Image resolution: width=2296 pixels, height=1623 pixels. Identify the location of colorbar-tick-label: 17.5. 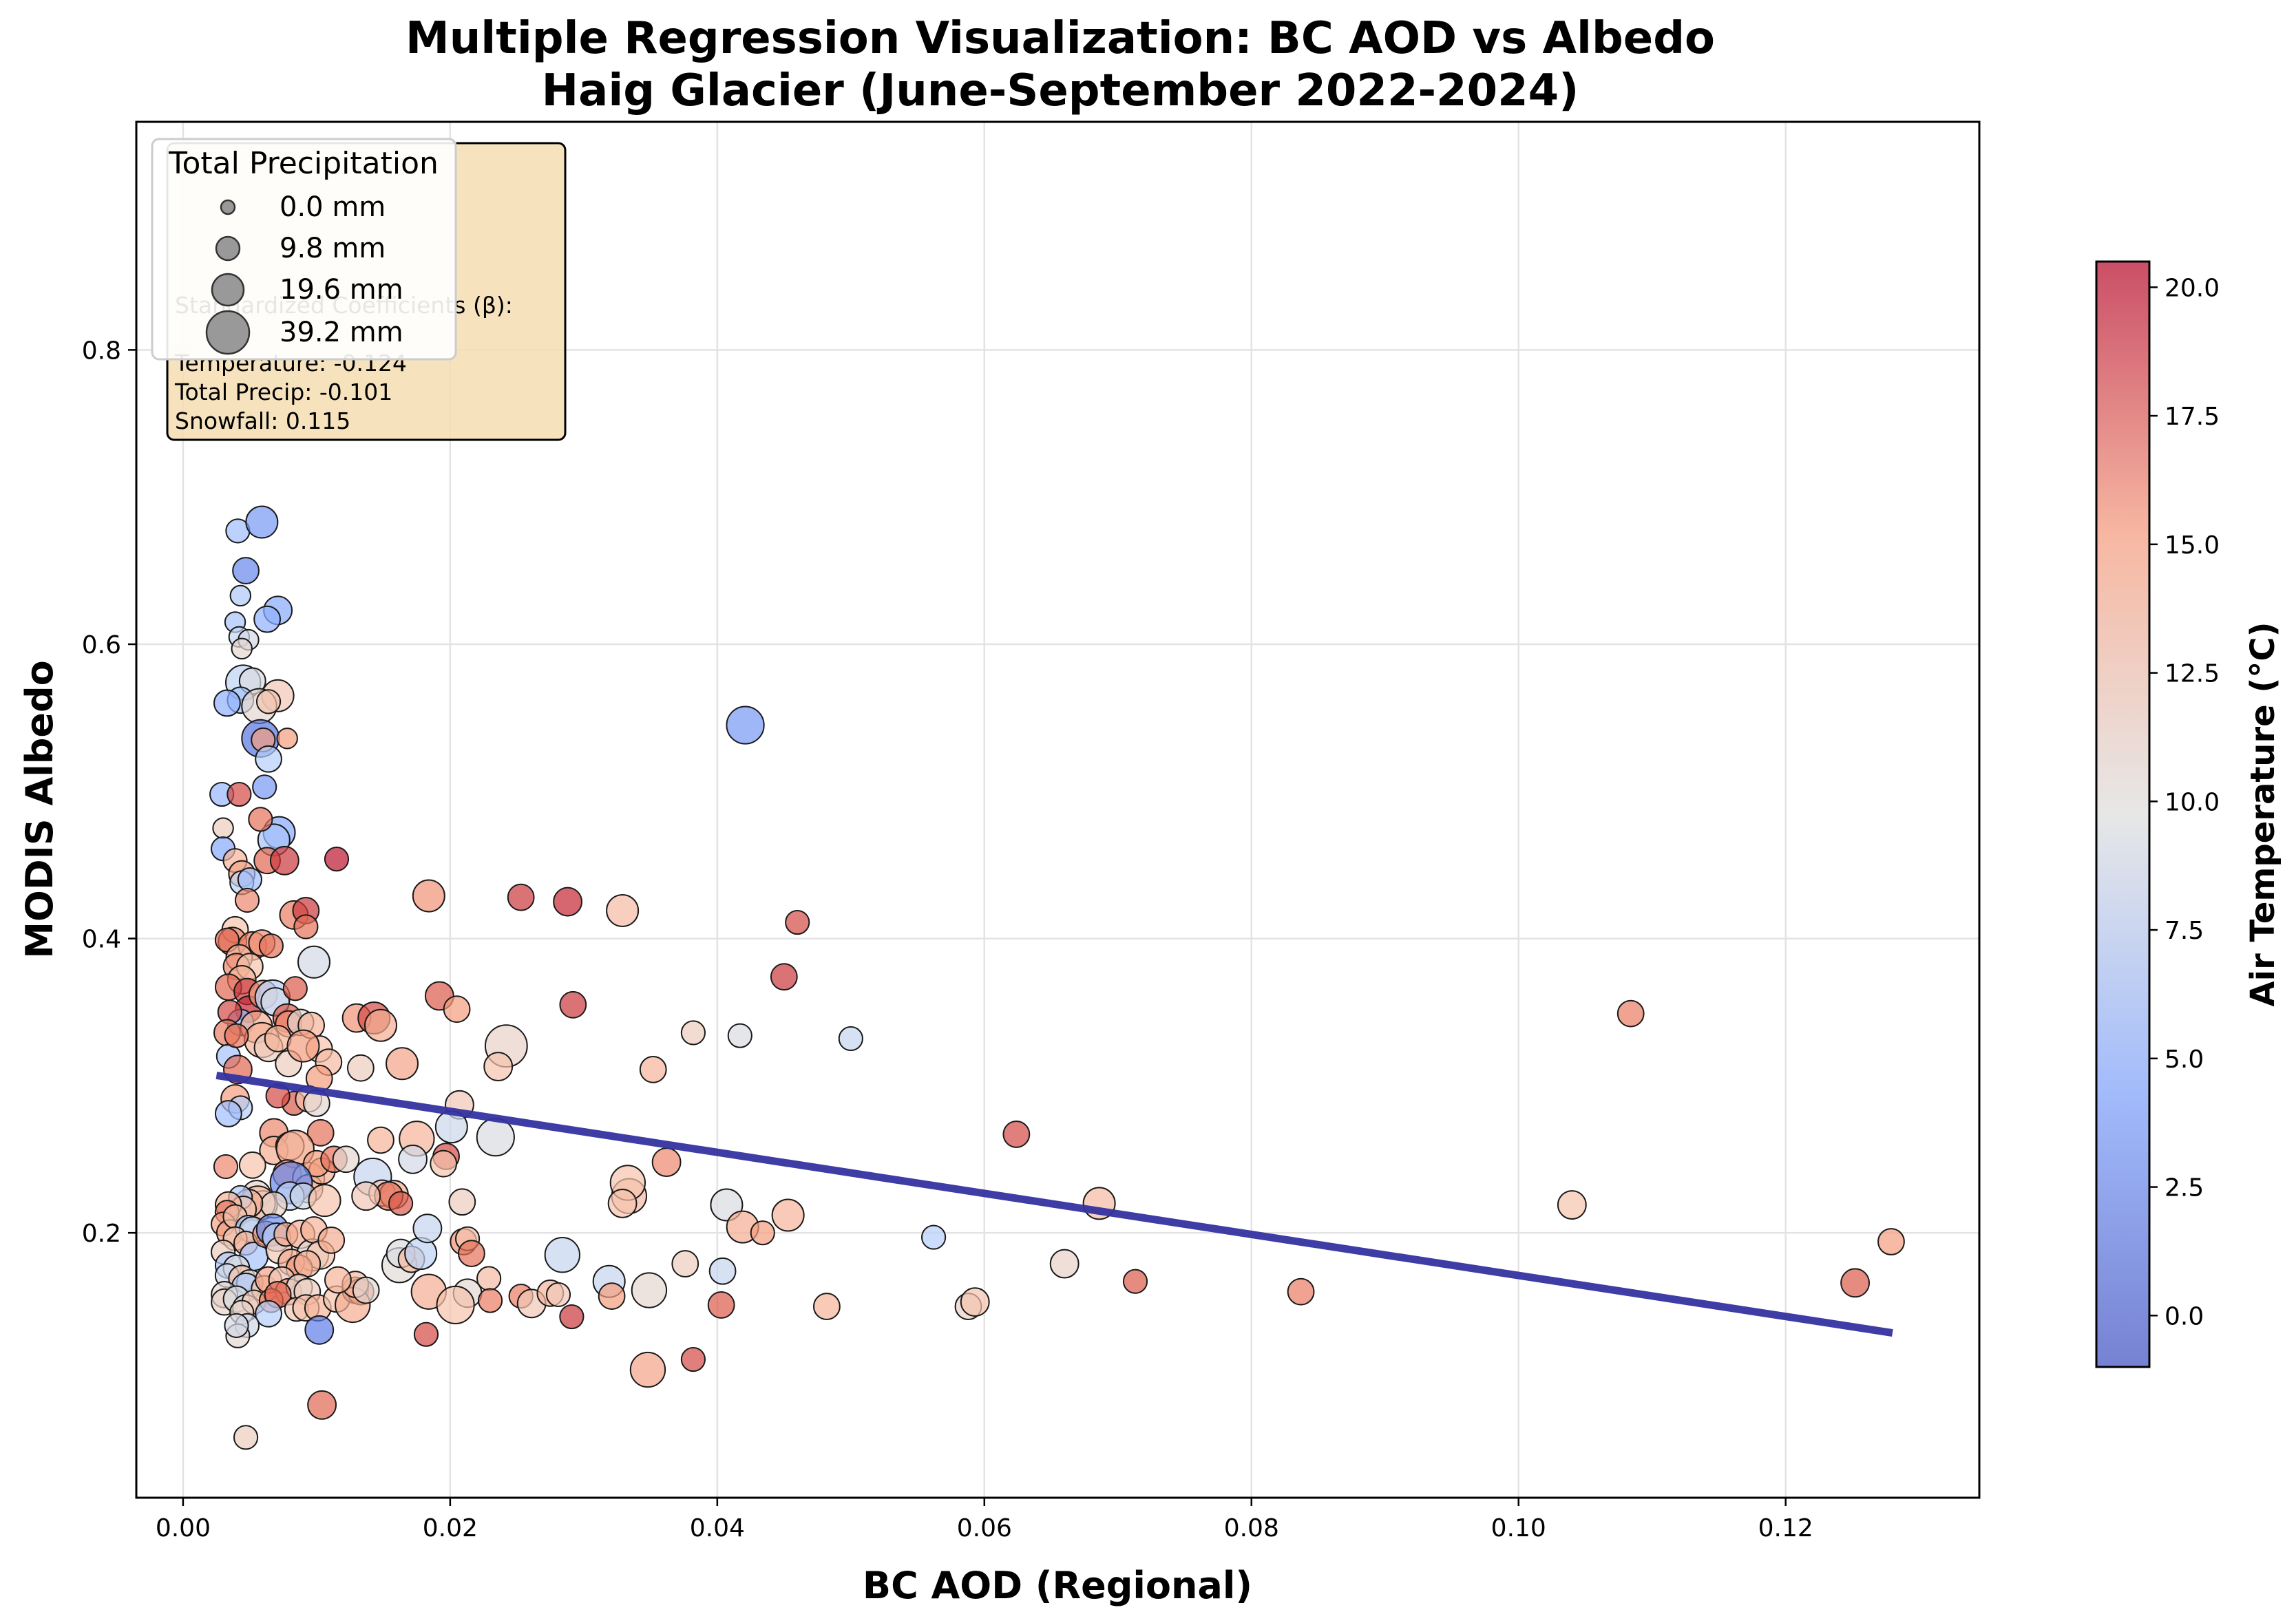
(2192, 417).